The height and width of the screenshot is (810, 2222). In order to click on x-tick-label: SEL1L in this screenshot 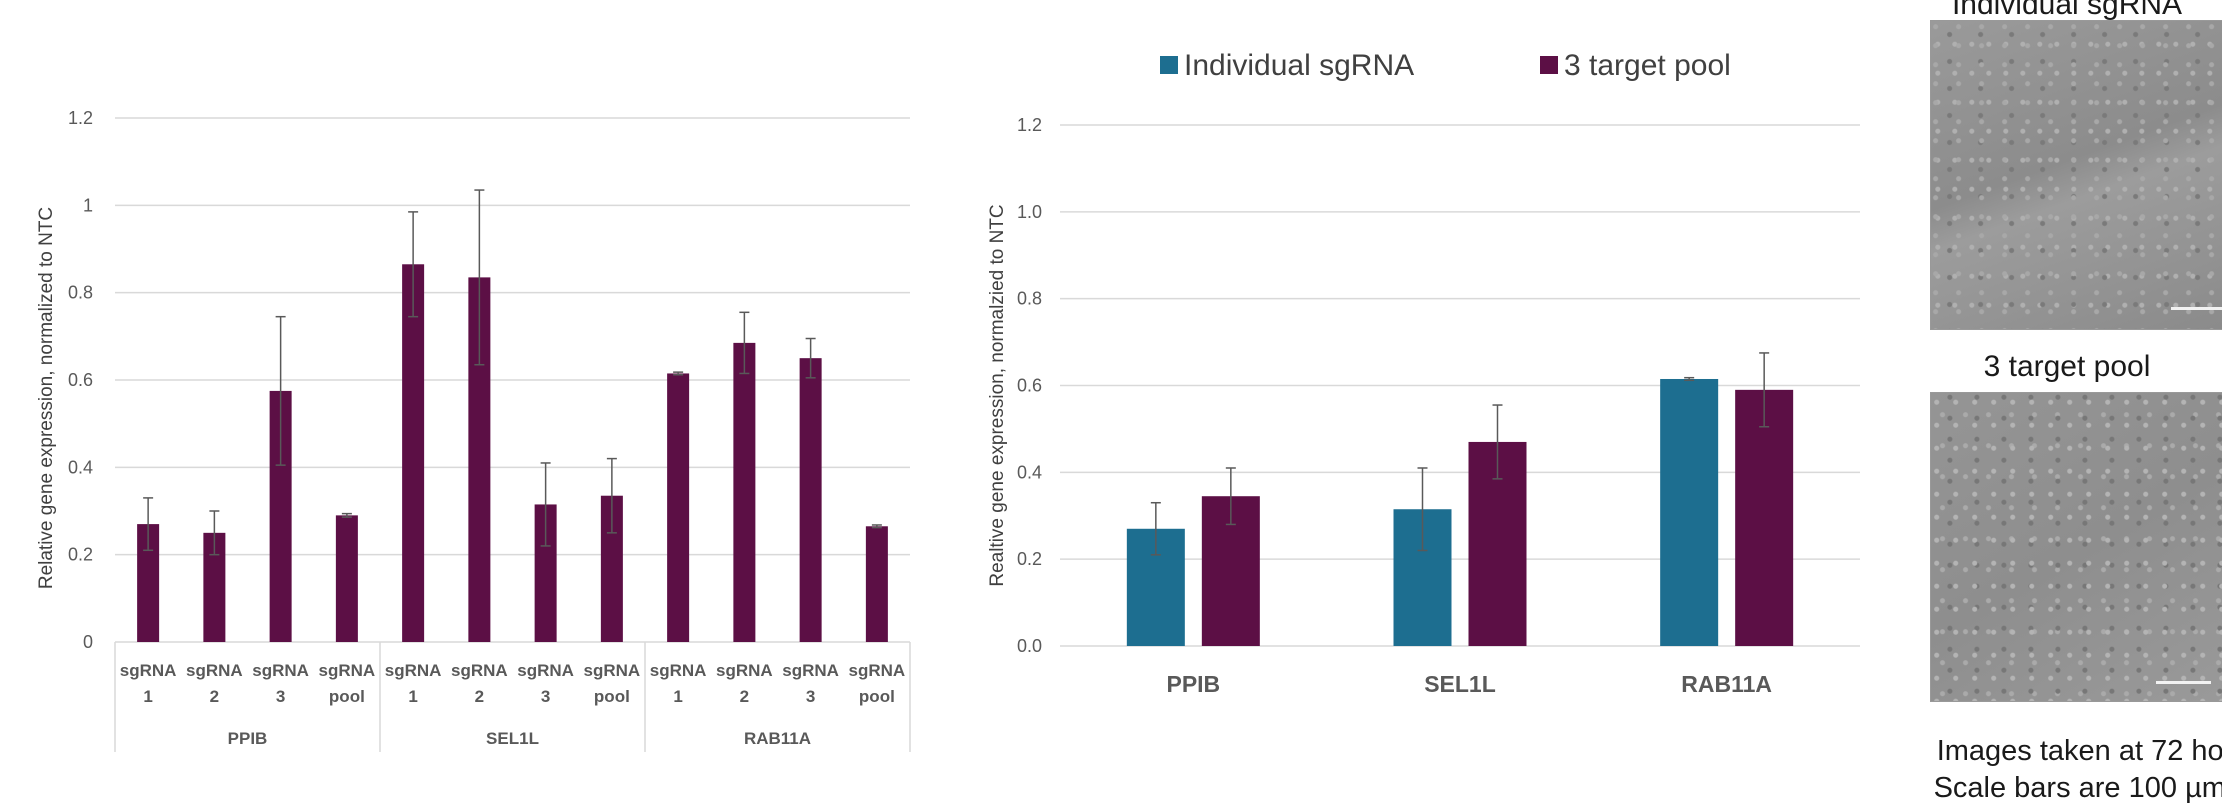, I will do `click(1460, 684)`.